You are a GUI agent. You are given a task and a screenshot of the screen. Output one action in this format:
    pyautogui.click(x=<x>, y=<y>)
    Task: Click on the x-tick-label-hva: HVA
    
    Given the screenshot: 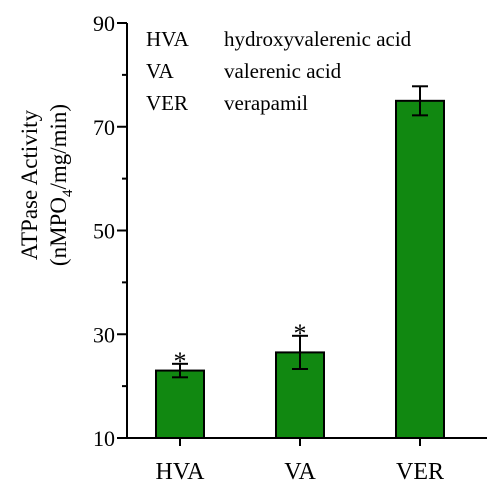 What is the action you would take?
    pyautogui.click(x=181, y=472)
    